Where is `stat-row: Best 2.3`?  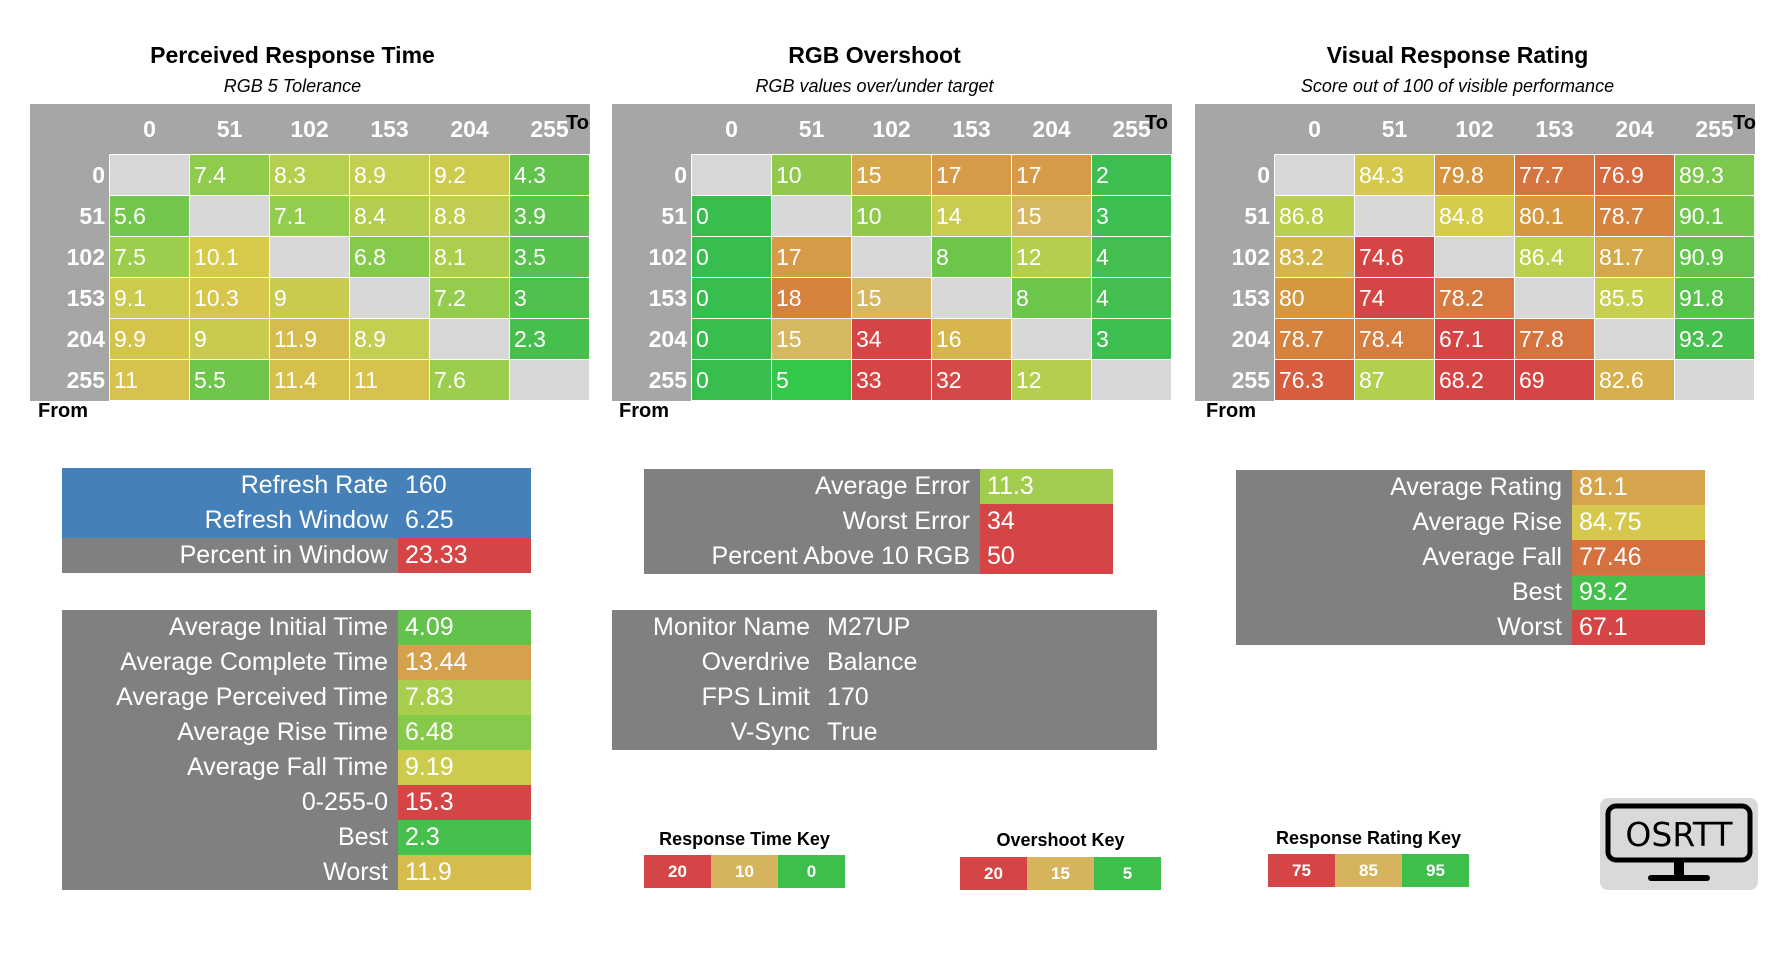
stat-row: Best 2.3 is located at coordinates (296, 837).